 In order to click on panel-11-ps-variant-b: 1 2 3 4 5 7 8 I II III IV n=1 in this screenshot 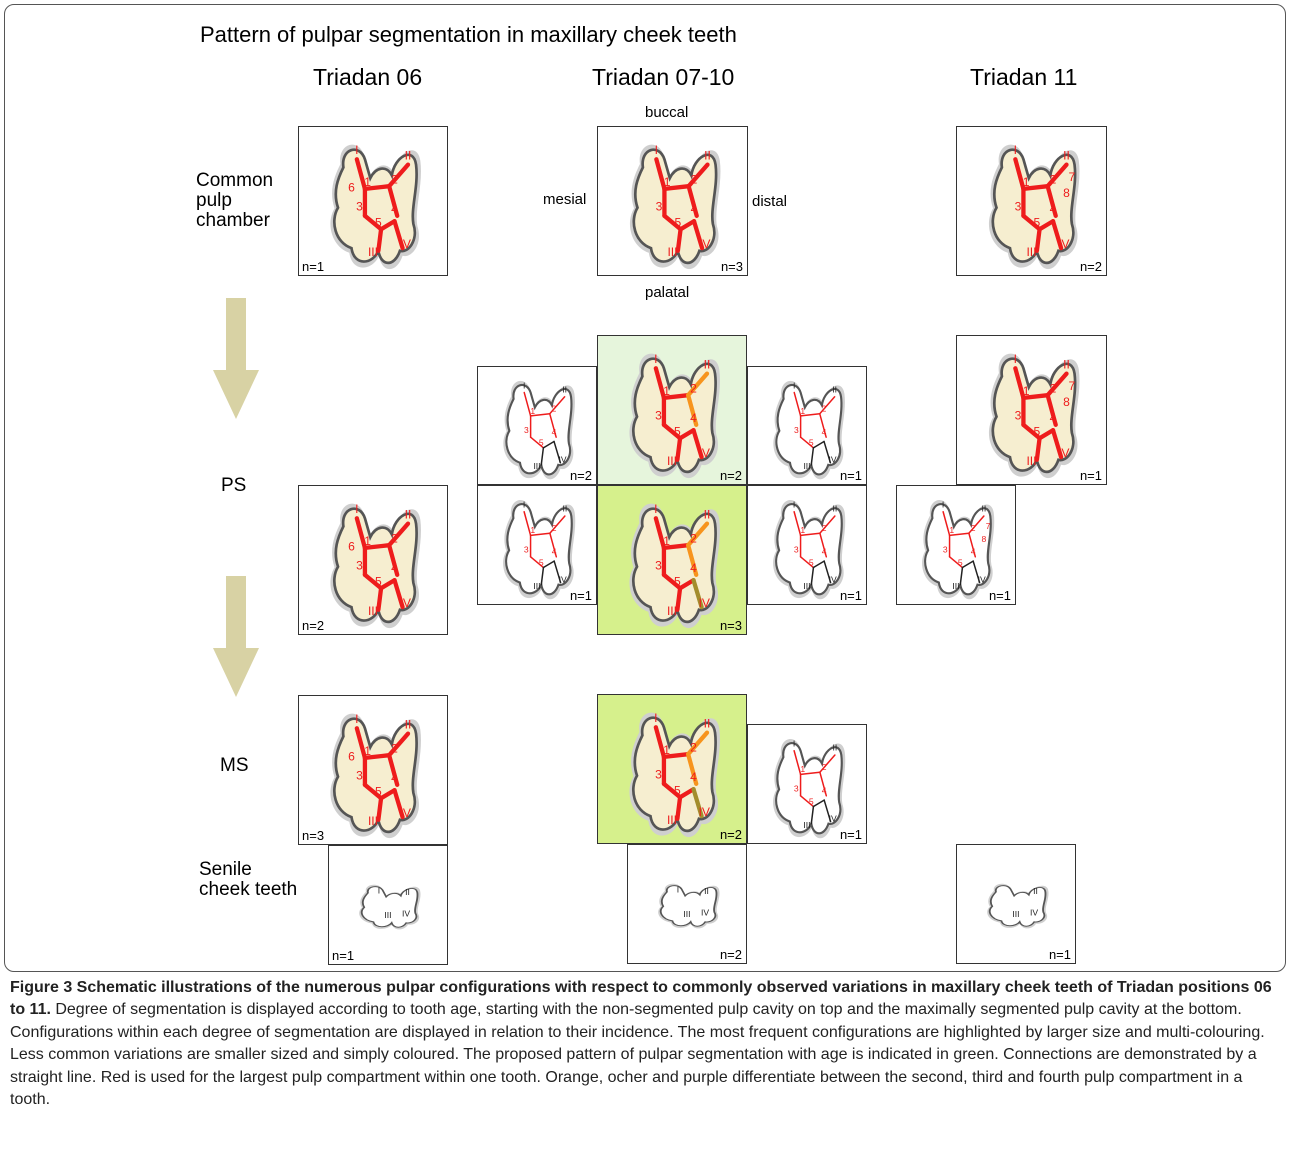, I will do `click(956, 545)`.